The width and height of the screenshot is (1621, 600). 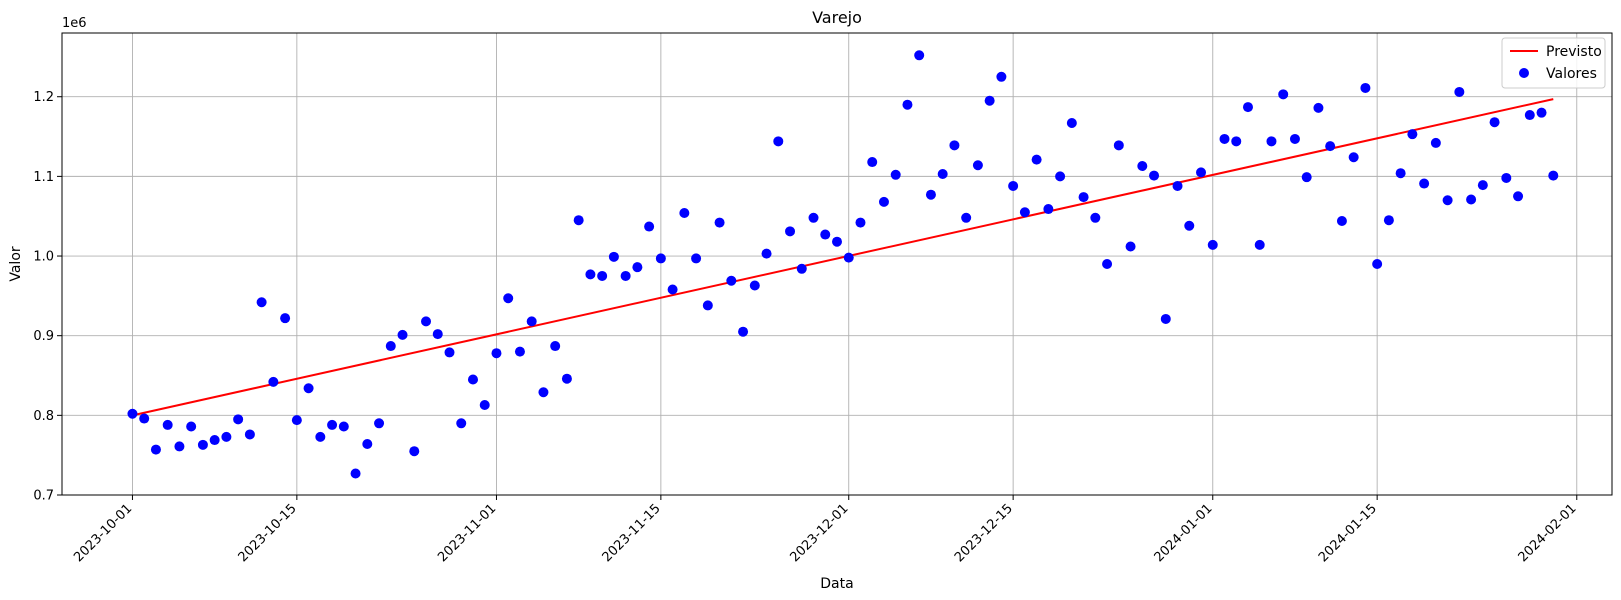 I want to click on y-tick-label: 0.8, so click(x=43, y=416).